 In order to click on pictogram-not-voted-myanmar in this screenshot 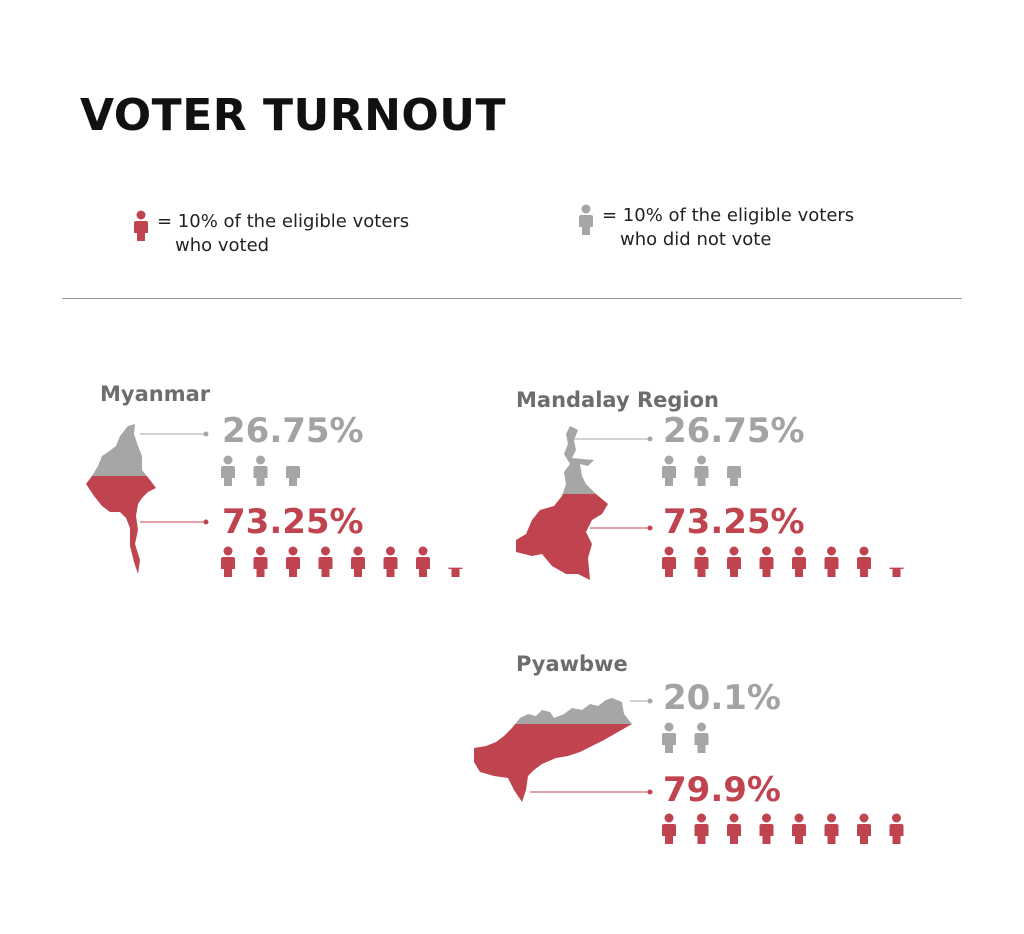, I will do `click(260, 470)`.